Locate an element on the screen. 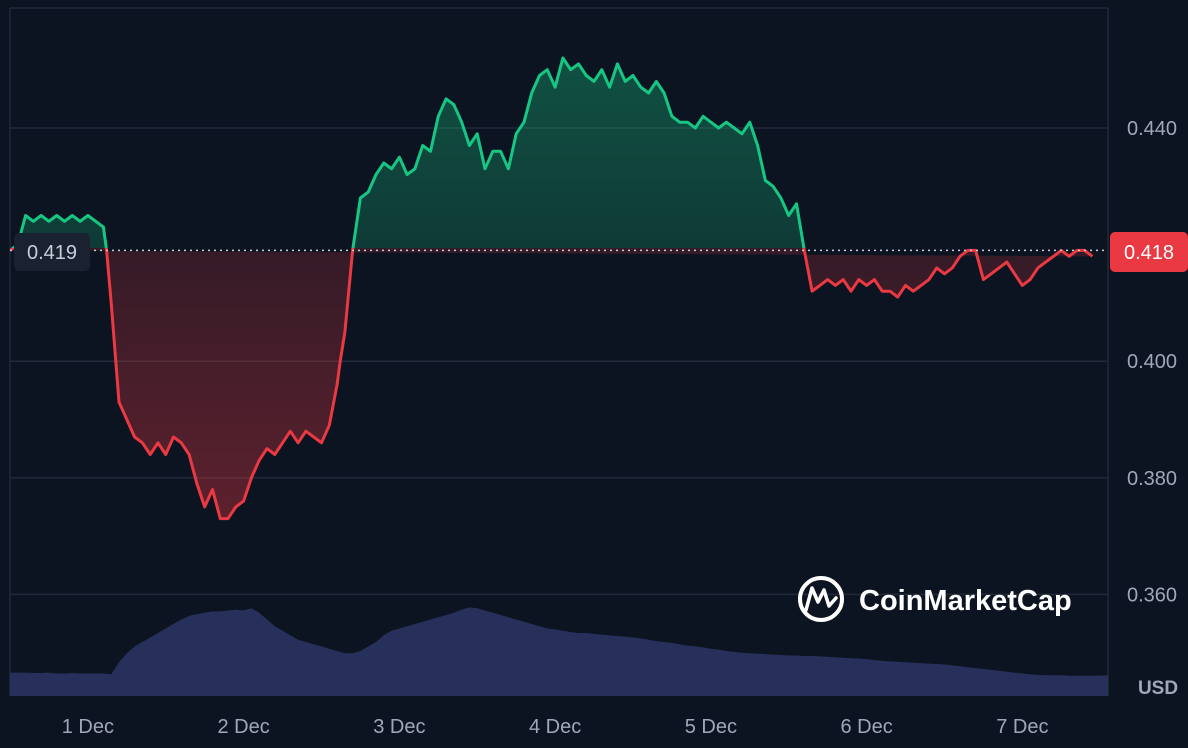 The image size is (1188, 748). y-tick-label: 0.400 is located at coordinates (1152, 362).